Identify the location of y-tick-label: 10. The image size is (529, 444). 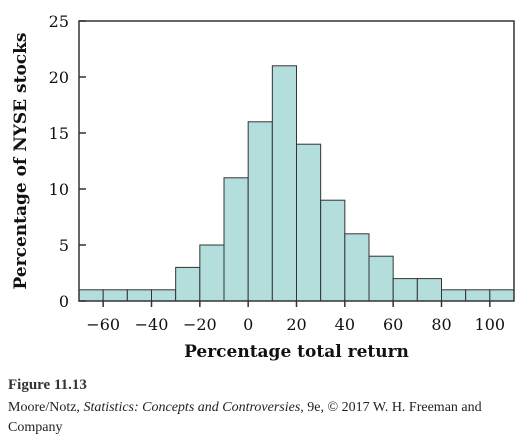
(59, 189).